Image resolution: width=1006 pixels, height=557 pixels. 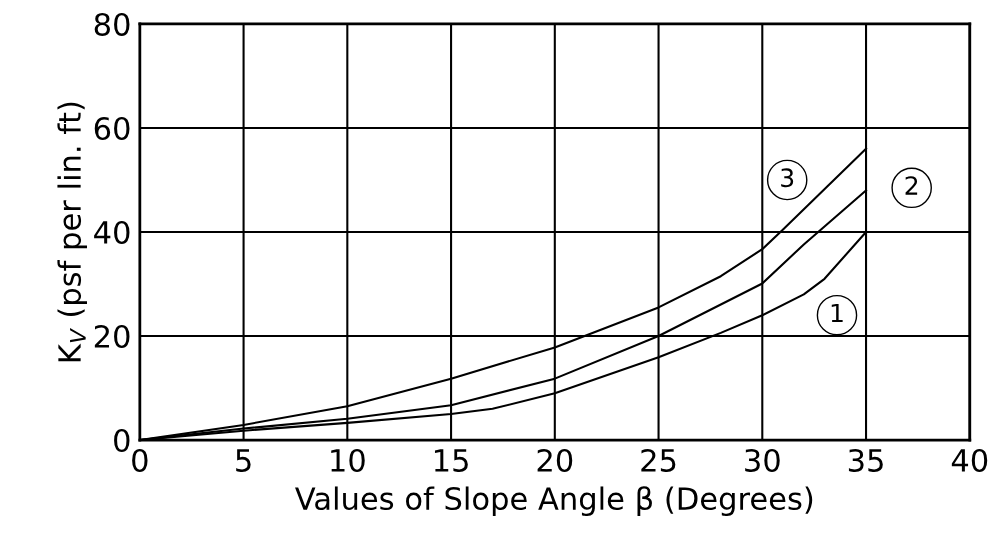 I want to click on annotation: 1, so click(x=837, y=313).